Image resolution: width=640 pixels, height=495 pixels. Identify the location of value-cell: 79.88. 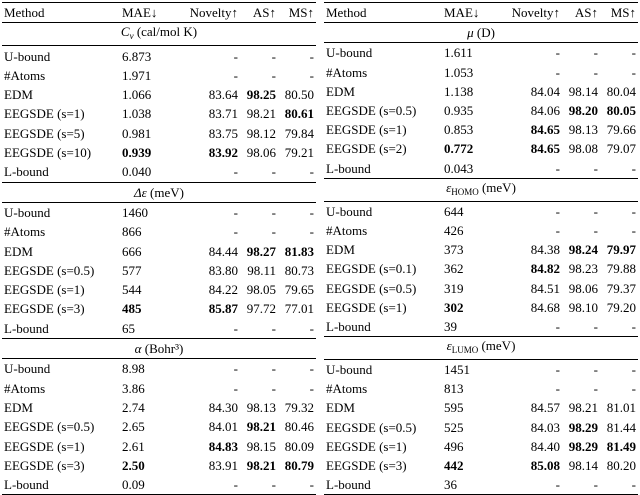
(619, 268).